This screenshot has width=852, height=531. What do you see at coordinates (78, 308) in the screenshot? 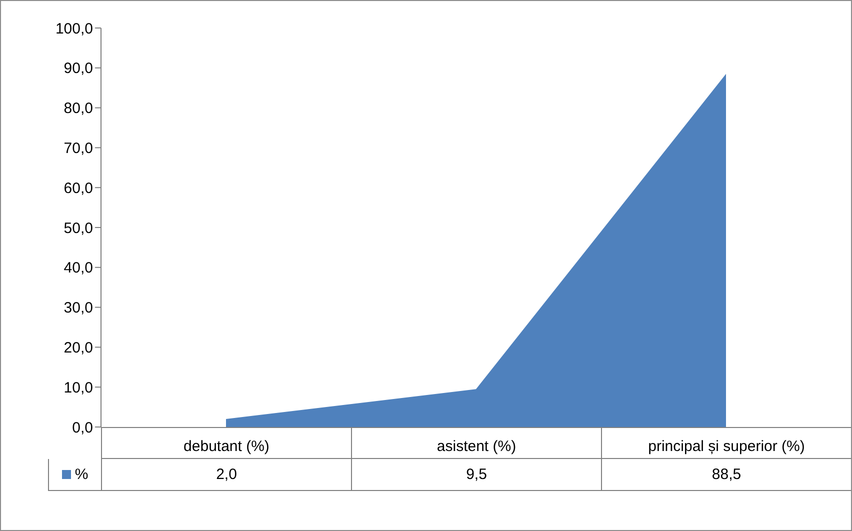
I see `y-tick-label: 30,0` at bounding box center [78, 308].